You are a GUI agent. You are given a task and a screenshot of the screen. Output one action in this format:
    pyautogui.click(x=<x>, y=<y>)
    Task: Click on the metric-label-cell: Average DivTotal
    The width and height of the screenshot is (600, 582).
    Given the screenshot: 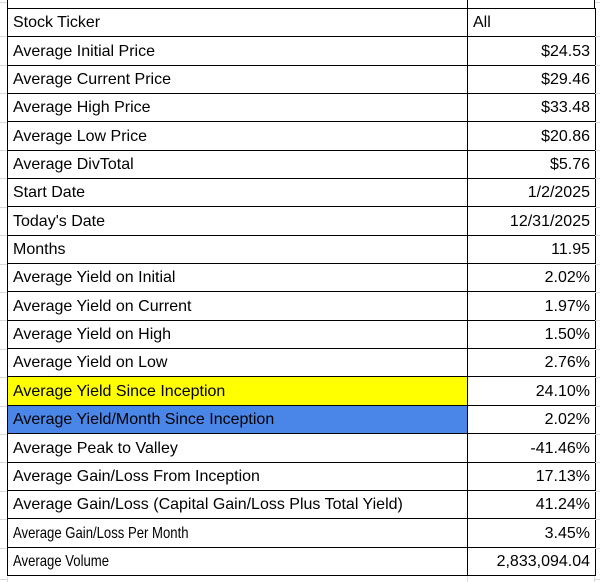 What is the action you would take?
    pyautogui.click(x=237, y=164)
    